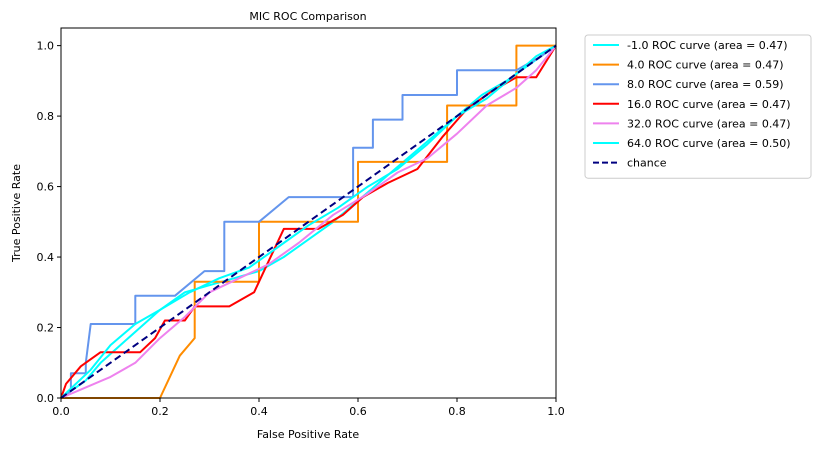 The height and width of the screenshot is (455, 822). I want to click on y-tick-label: 1.0, so click(46, 46).